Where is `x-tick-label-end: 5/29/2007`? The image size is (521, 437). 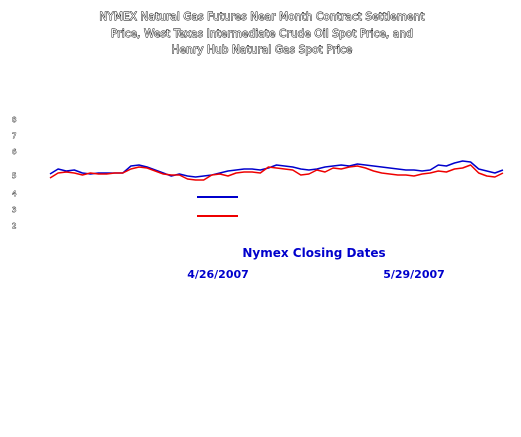 x-tick-label-end: 5/29/2007 is located at coordinates (414, 274).